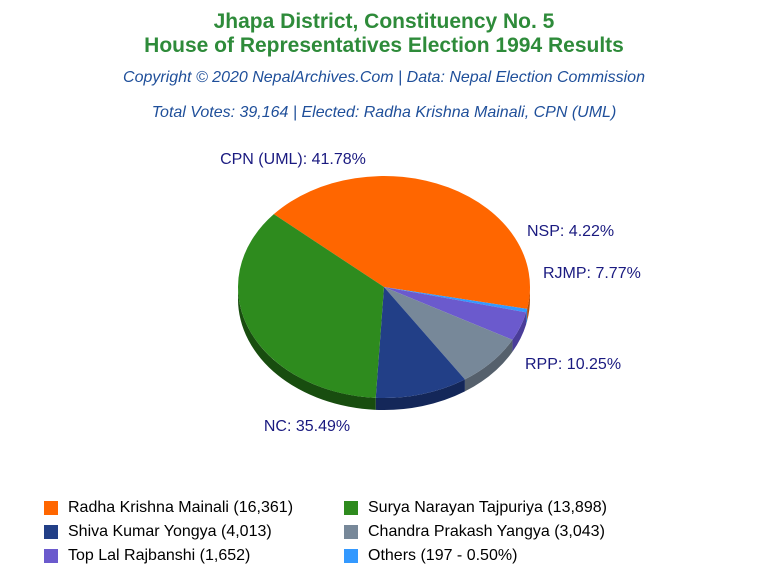 Image resolution: width=768 pixels, height=576 pixels. Describe the element at coordinates (570, 231) in the screenshot. I see `slice-label-2: NSP: 4.22%` at that location.